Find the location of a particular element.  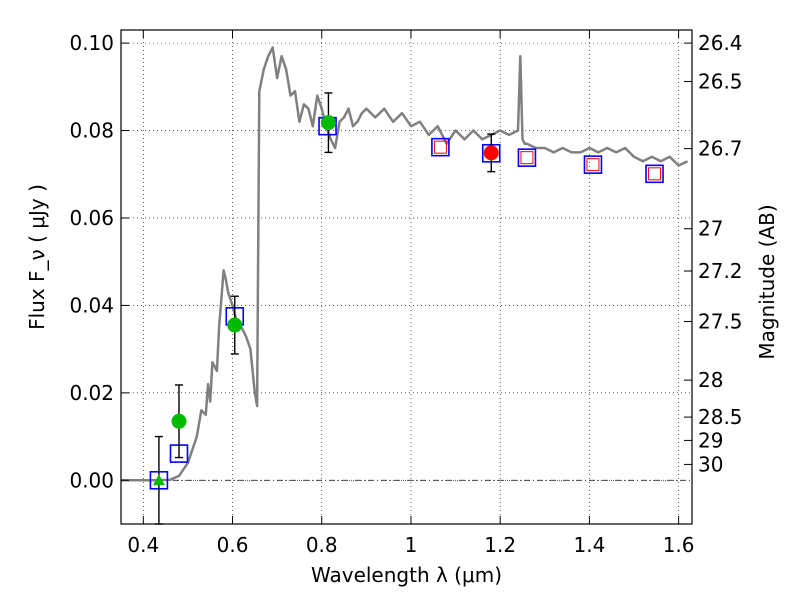

magnitude-tick-label: 30 is located at coordinates (710, 464).